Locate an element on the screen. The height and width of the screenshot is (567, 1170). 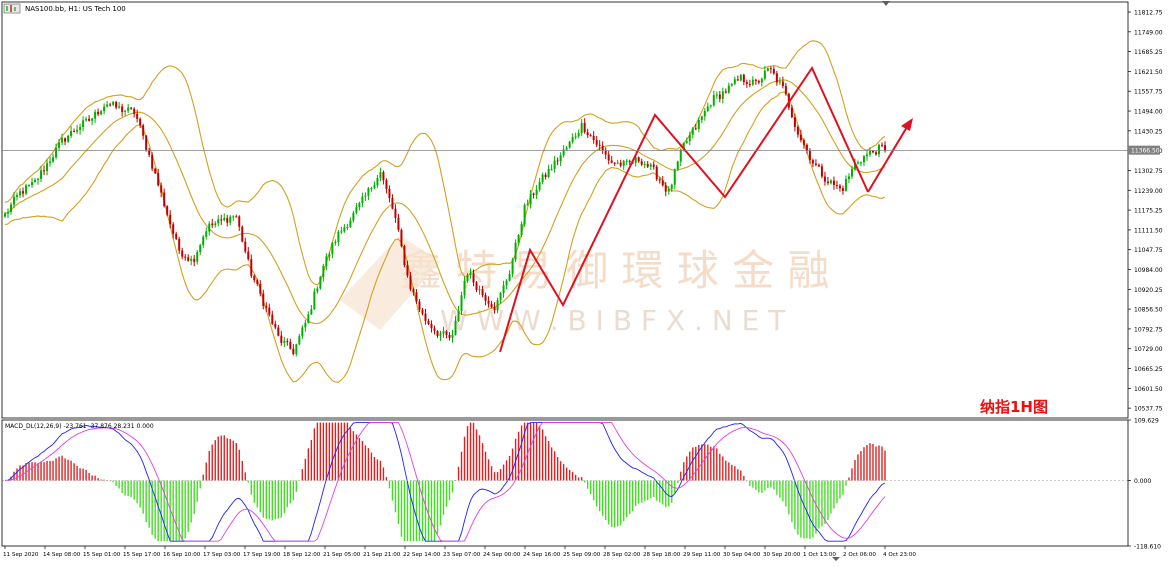
y-tick-label: 11621.50 is located at coordinates (1148, 72).